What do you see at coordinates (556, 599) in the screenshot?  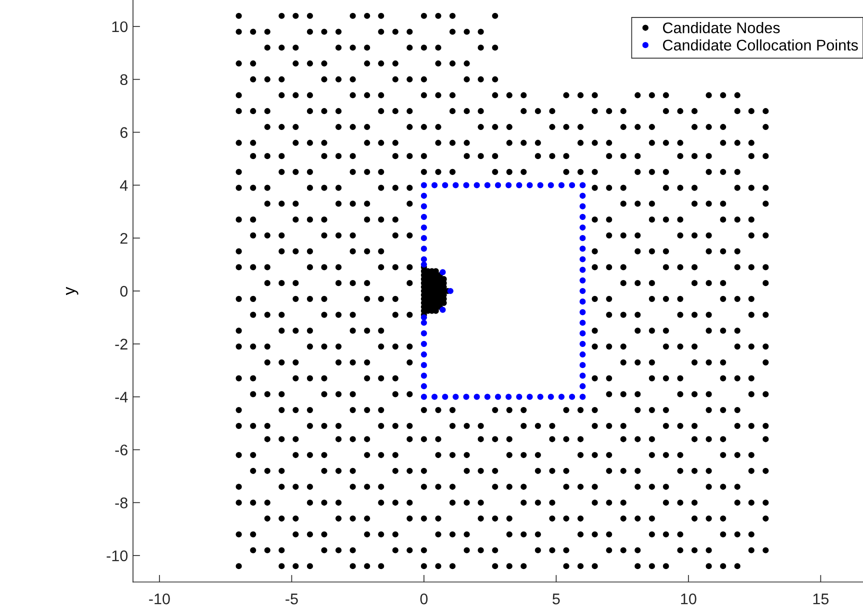 I see `x-tick-label: 5` at bounding box center [556, 599].